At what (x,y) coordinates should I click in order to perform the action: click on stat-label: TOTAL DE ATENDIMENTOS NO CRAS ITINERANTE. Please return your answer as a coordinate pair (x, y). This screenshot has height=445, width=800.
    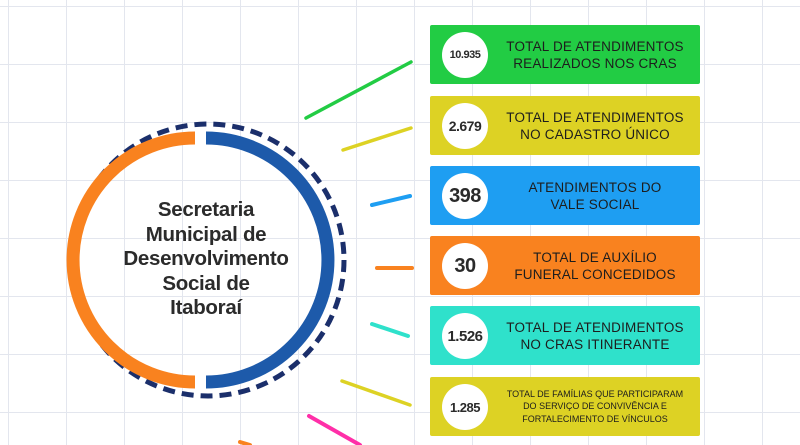
    Looking at the image, I should click on (595, 335).